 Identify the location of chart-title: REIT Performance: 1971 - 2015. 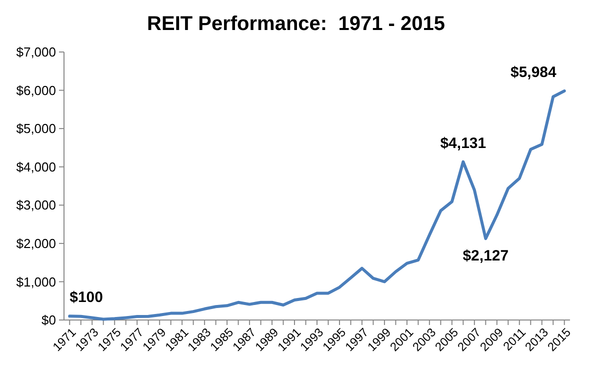
(296, 24).